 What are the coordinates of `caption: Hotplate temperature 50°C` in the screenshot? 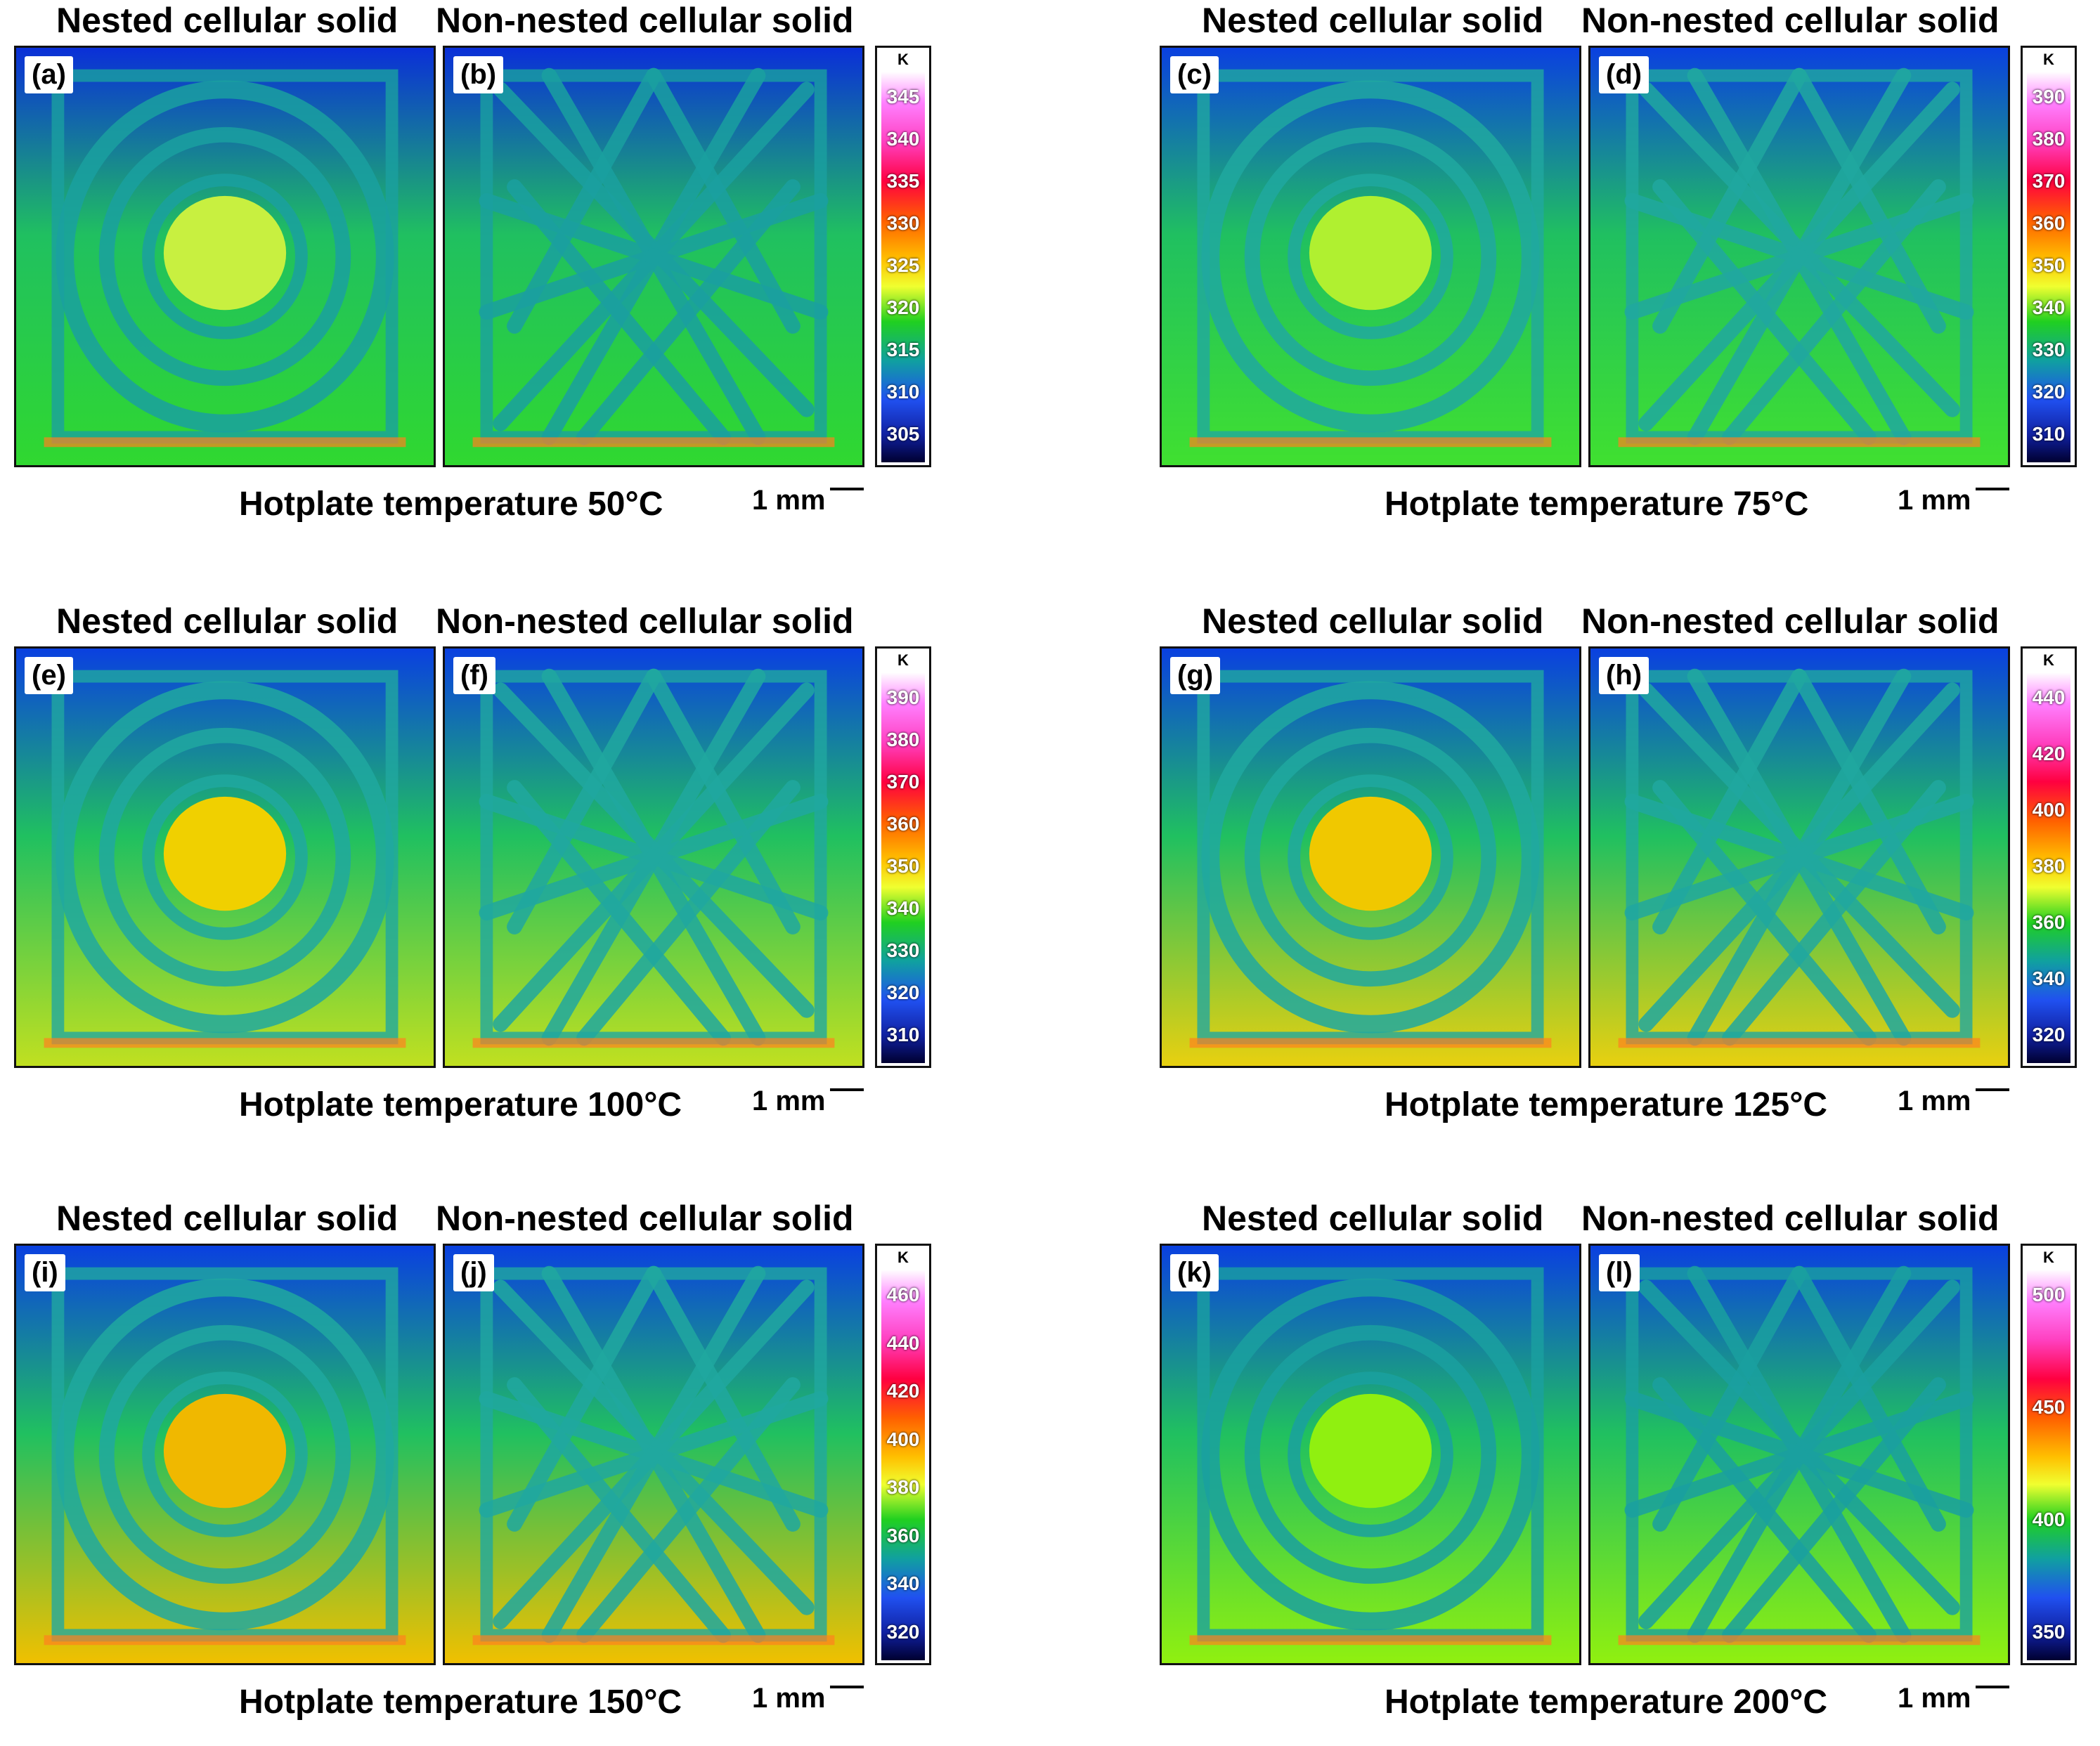 It's located at (451, 504).